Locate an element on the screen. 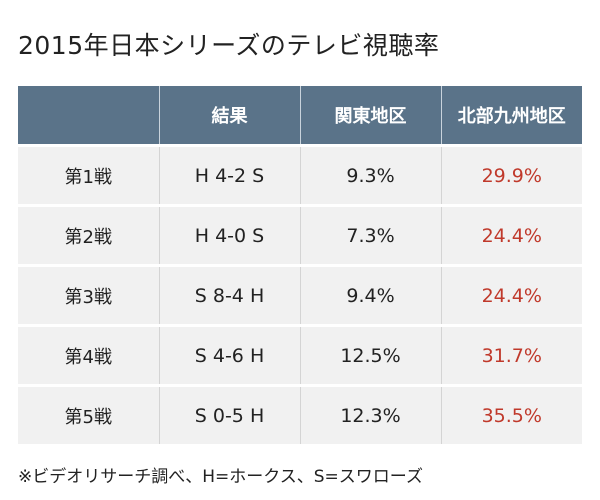 This screenshot has height=500, width=600. header-result: 結果 is located at coordinates (229, 116).